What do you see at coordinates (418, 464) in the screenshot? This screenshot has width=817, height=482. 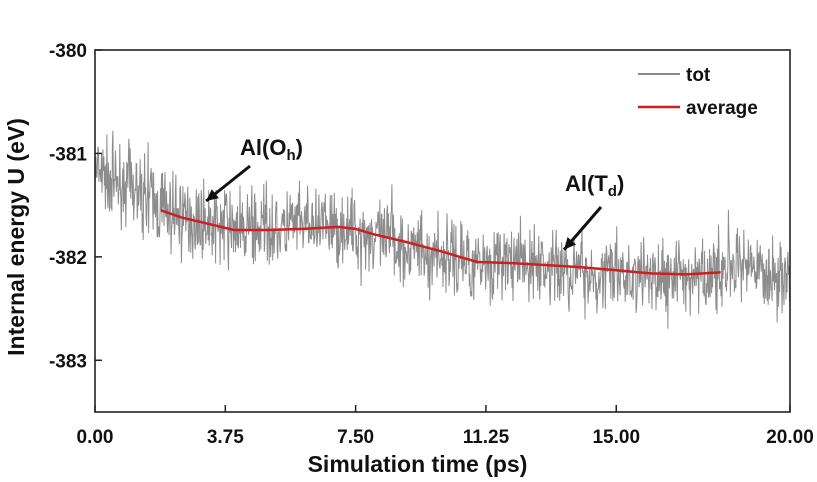 I see `x-axis-title: Simulation time (ps)` at bounding box center [418, 464].